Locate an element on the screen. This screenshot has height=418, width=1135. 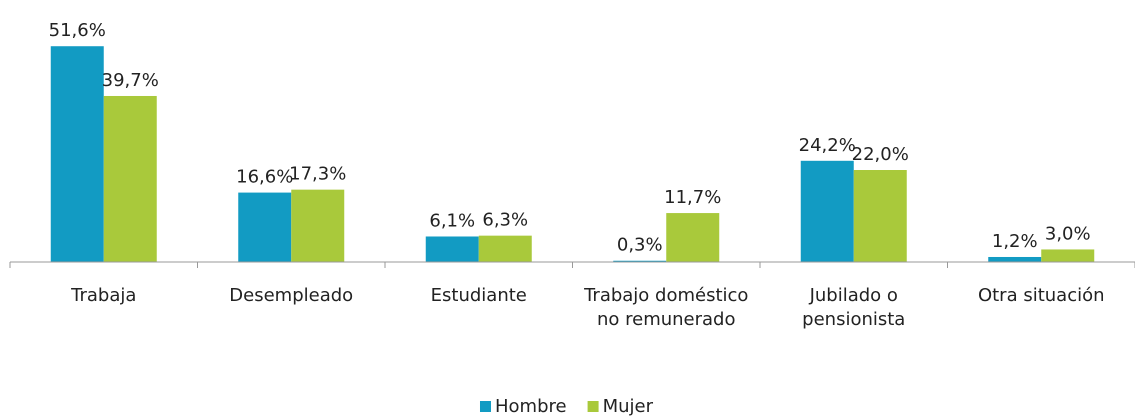
x-tick-label: Estudiante is located at coordinates (478, 295).